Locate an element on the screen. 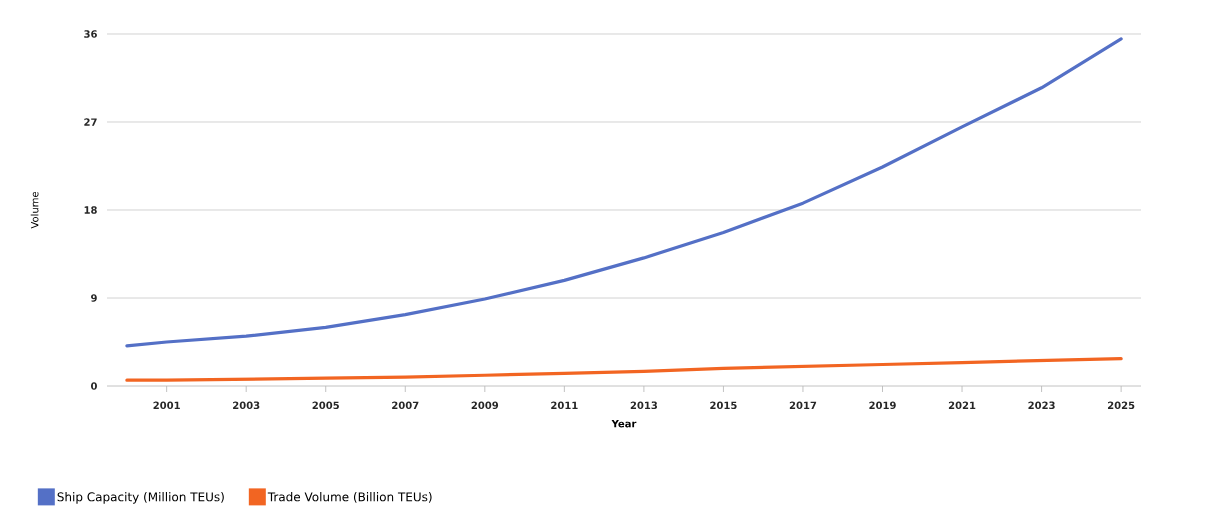 This screenshot has height=511, width=1214. x-tick-label: 2009 is located at coordinates (485, 405).